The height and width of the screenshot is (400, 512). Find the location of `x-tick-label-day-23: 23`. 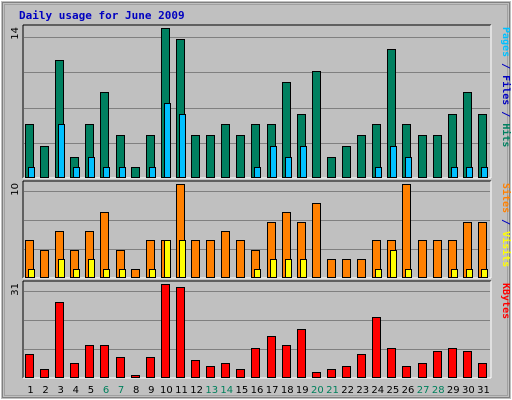

x-tick-label-day-23: 23 is located at coordinates (362, 390).